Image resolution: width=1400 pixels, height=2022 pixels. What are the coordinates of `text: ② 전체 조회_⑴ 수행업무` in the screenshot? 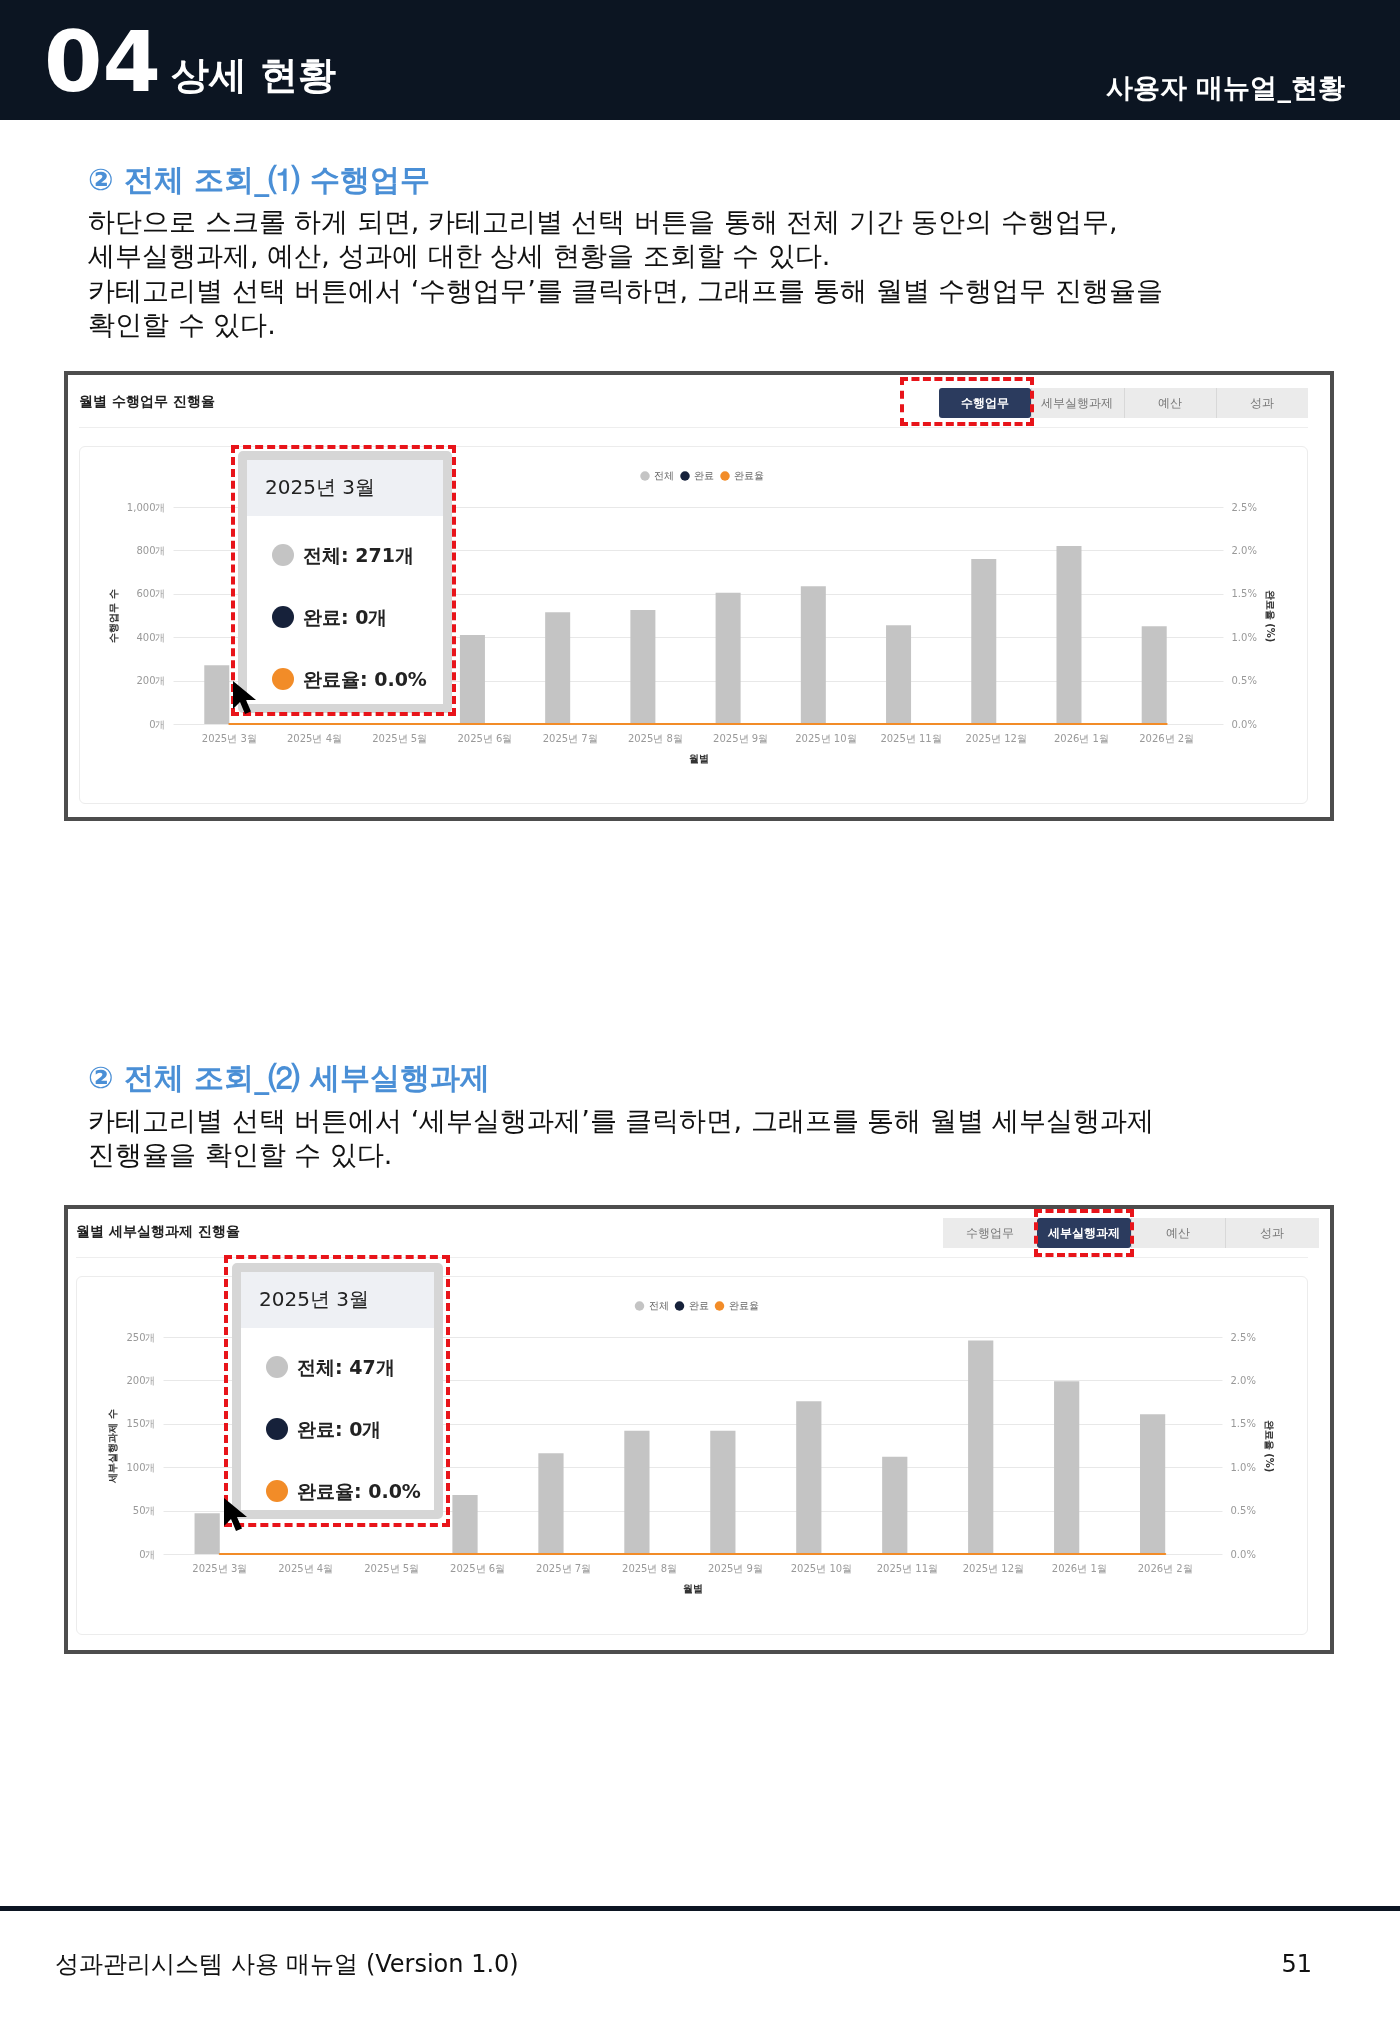 It's located at (259, 180).